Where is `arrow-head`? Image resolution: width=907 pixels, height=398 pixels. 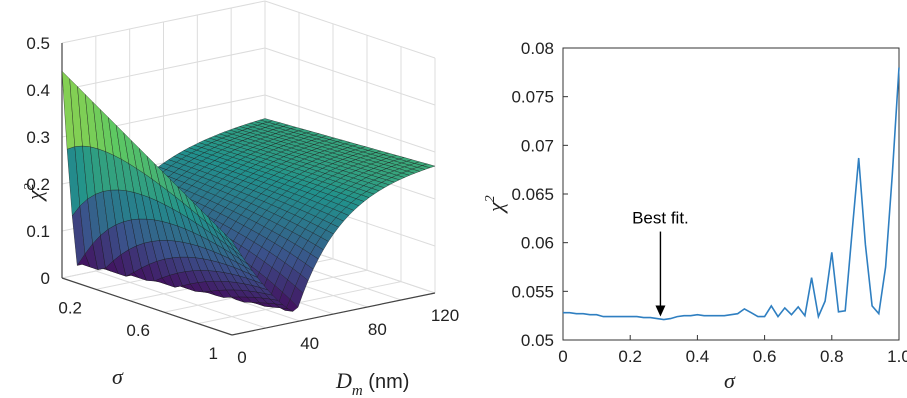
arrow-head is located at coordinates (660, 311).